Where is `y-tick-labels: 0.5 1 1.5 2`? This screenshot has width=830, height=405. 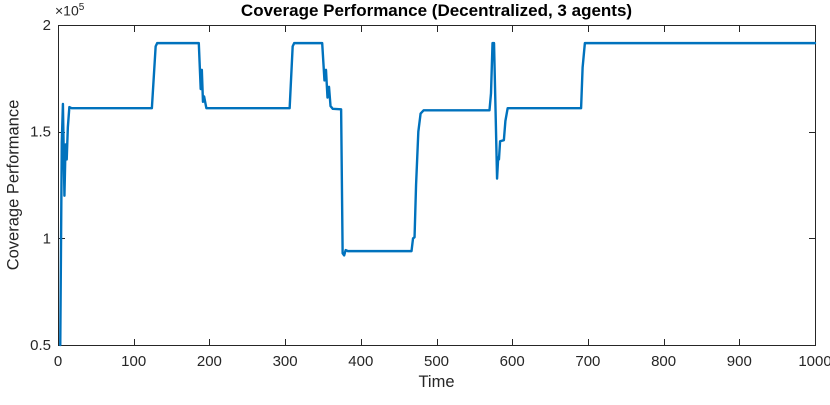
y-tick-labels: 0.5 1 1.5 2 is located at coordinates (40, 185).